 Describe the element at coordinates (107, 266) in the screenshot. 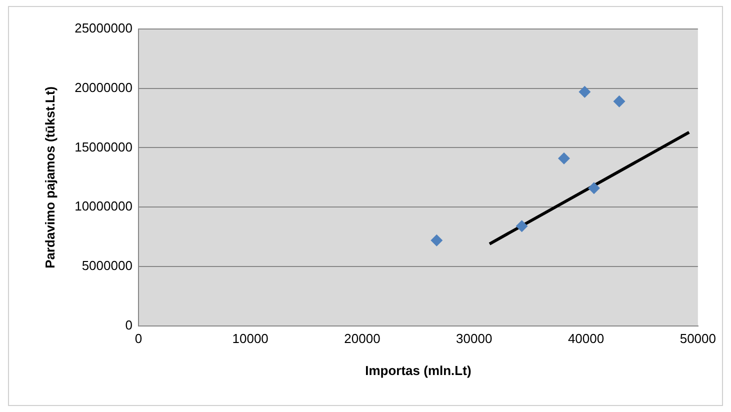

I see `y-tick-label: 5000000` at that location.